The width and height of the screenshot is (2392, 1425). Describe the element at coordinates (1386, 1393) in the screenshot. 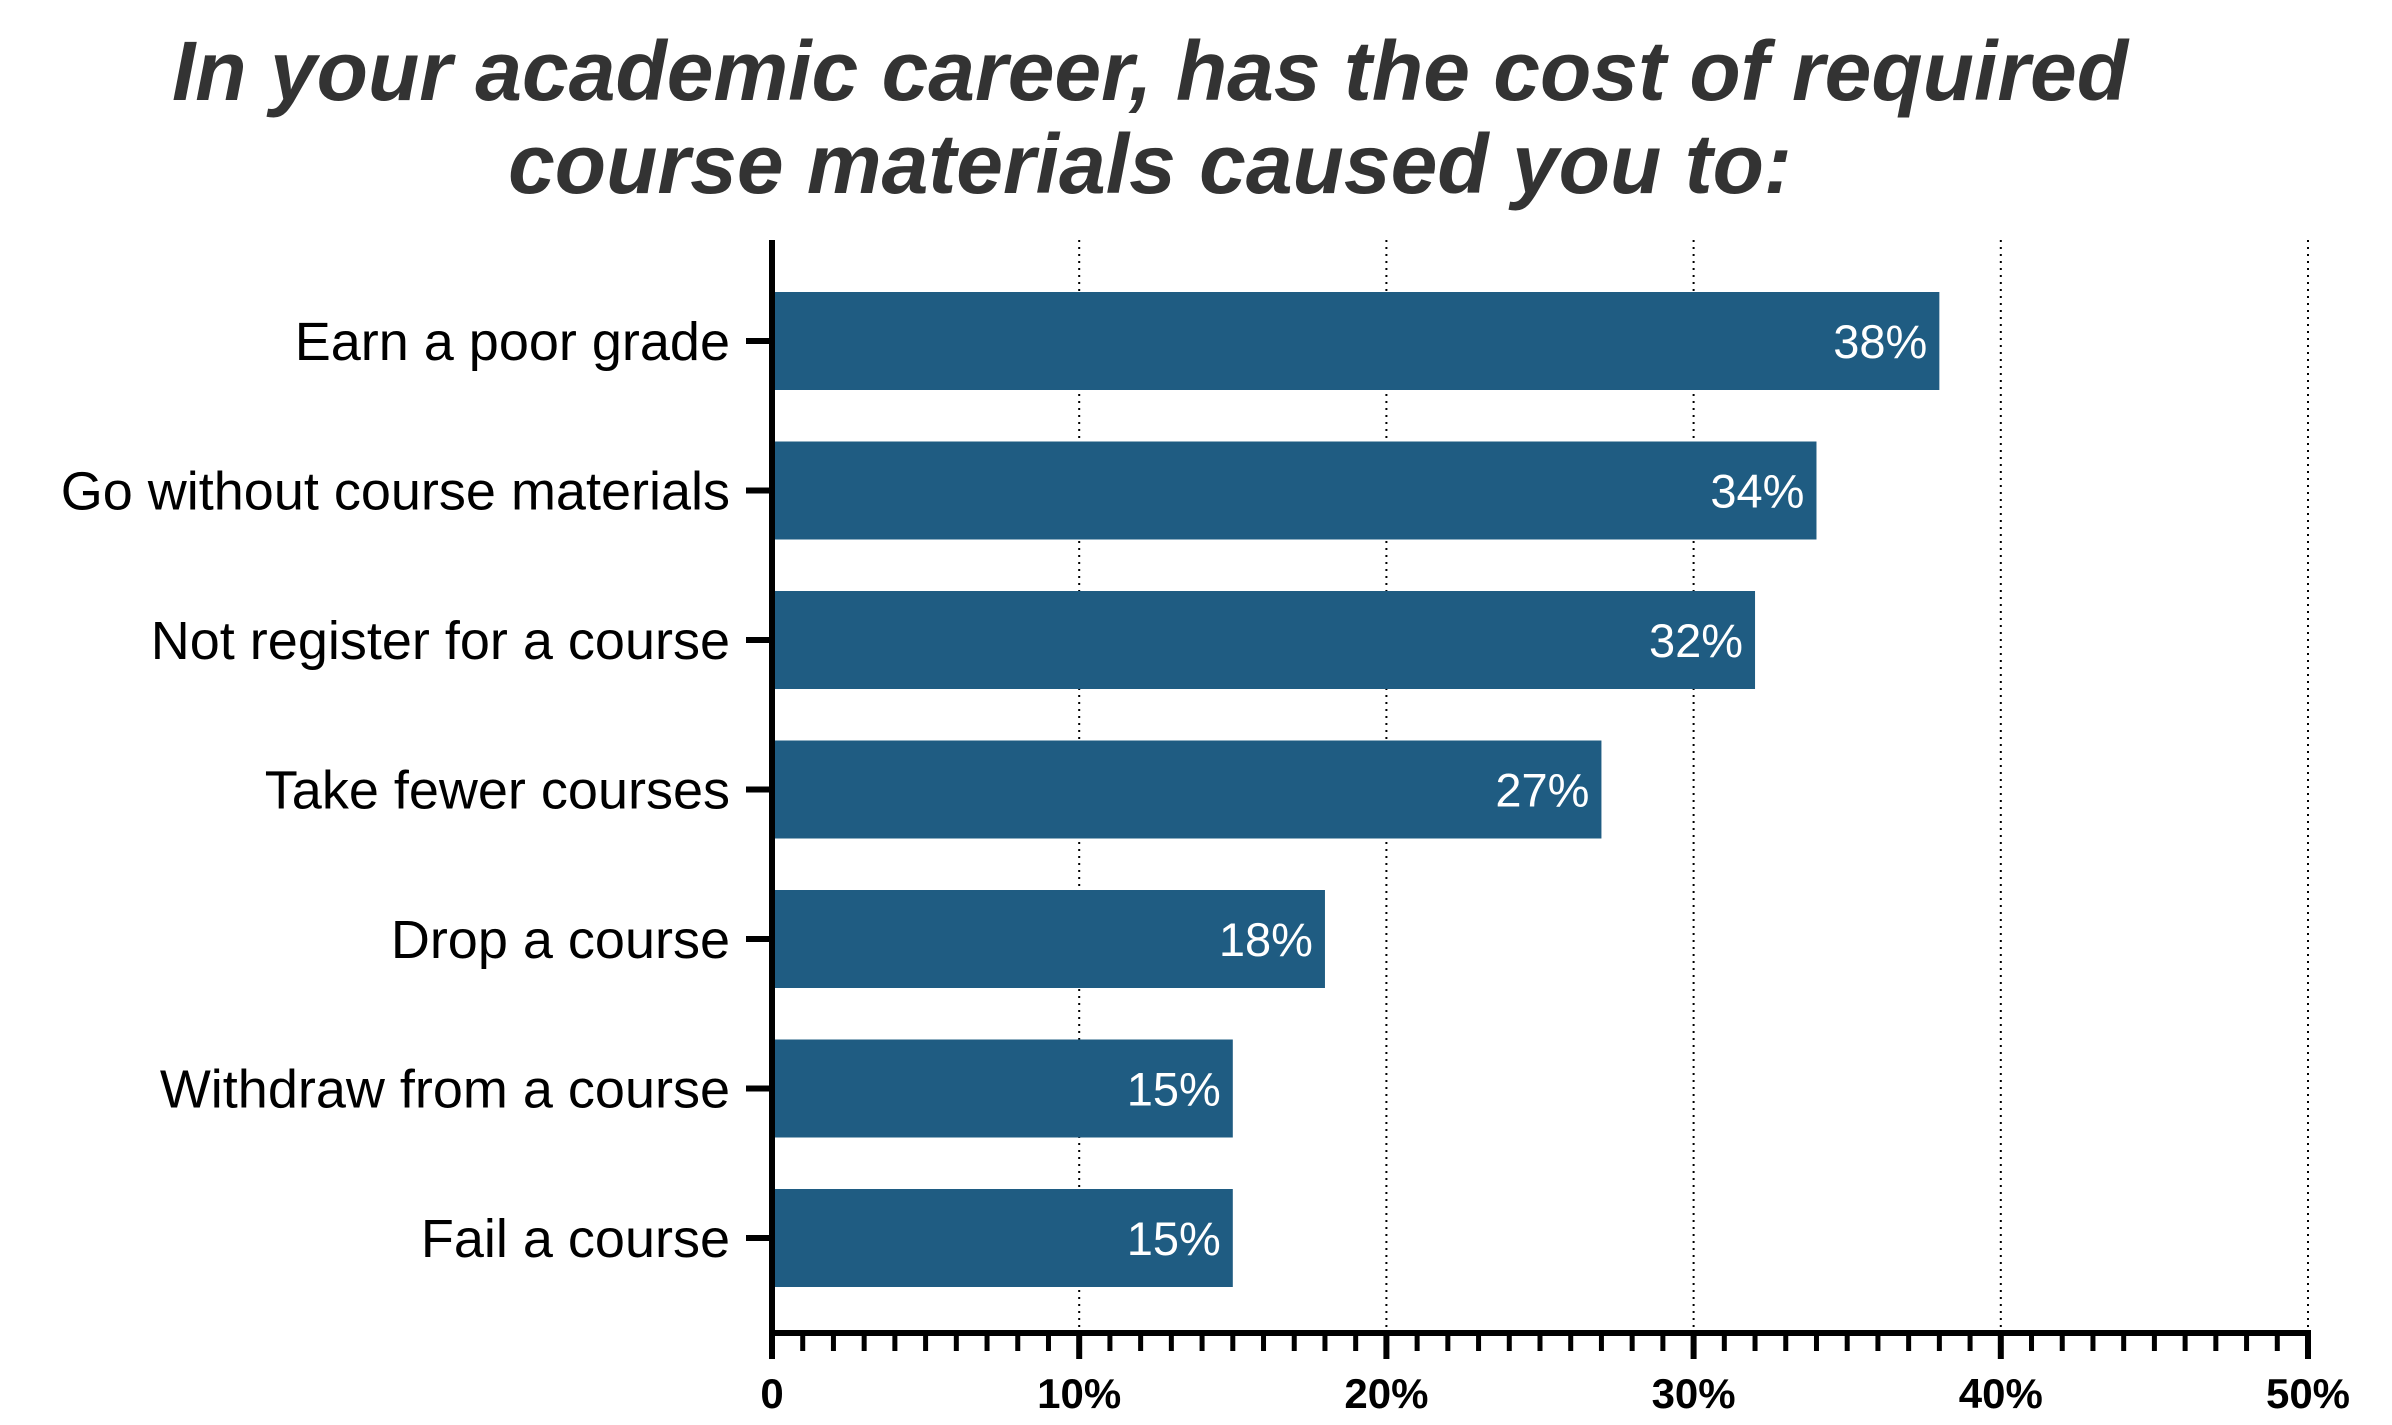

I see `x-tick-label-20: 20%` at that location.